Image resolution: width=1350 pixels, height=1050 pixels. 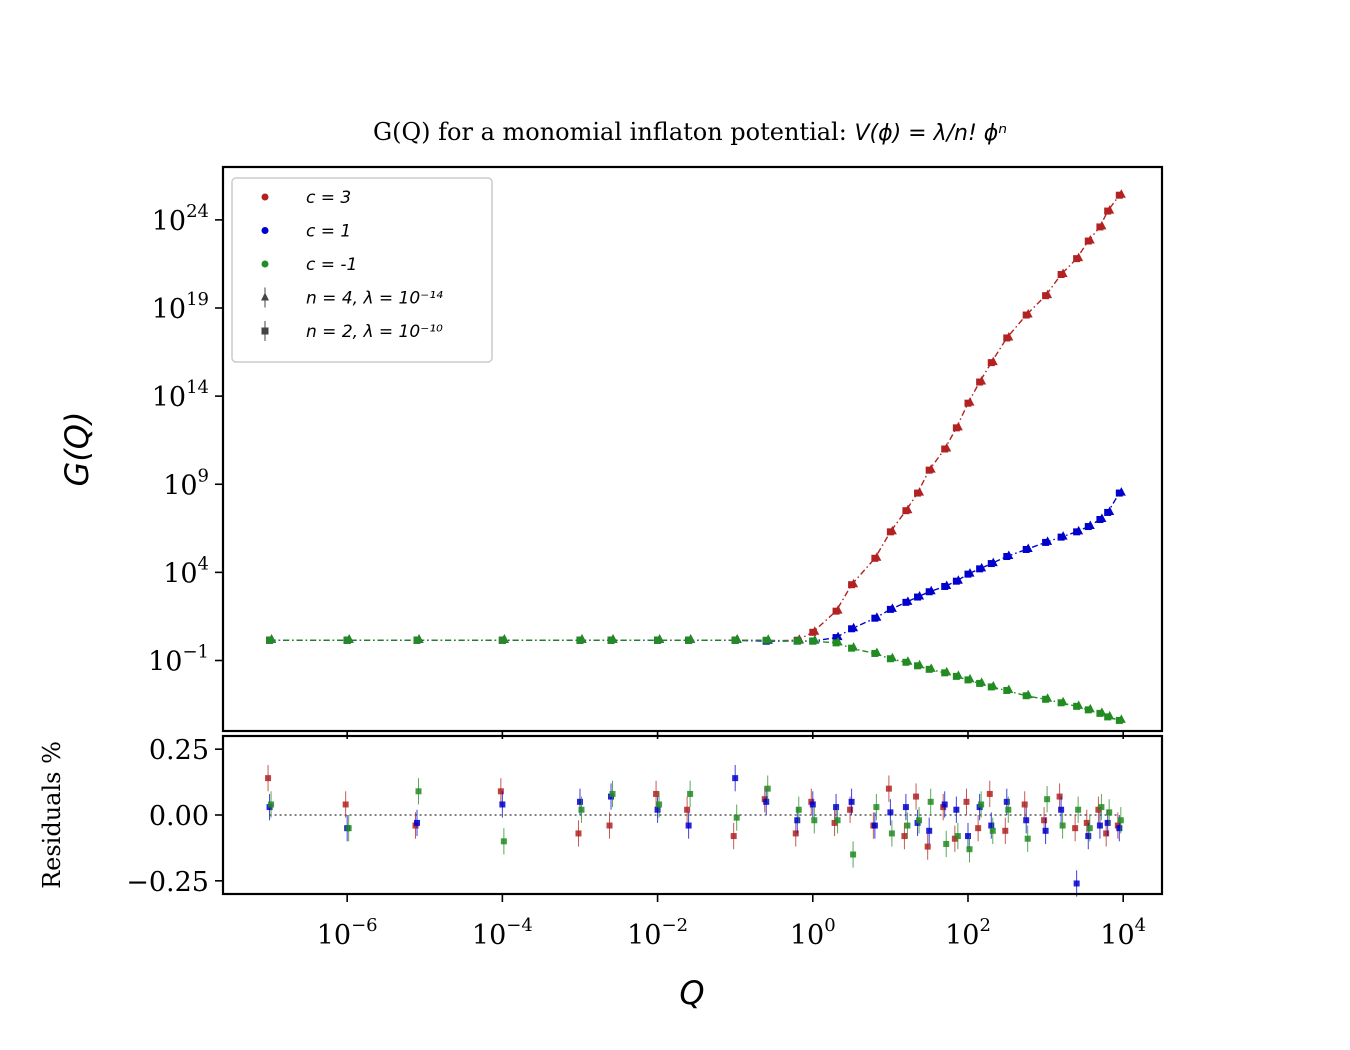 What do you see at coordinates (362, 270) in the screenshot?
I see `legend-box` at bounding box center [362, 270].